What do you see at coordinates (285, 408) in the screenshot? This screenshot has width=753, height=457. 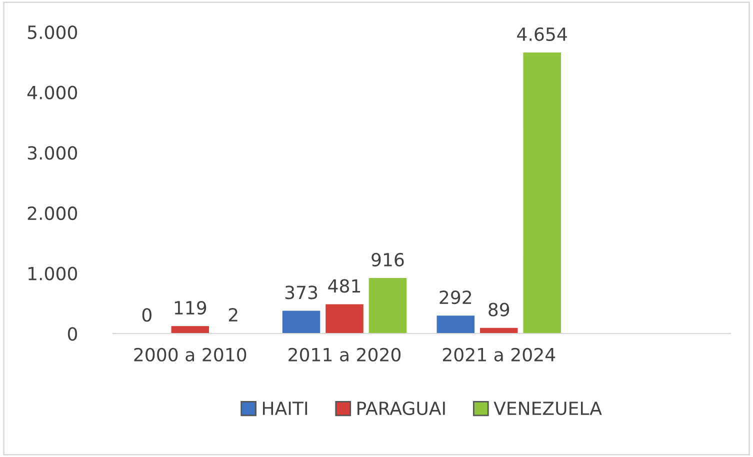 I see `legend-label: HAITI` at bounding box center [285, 408].